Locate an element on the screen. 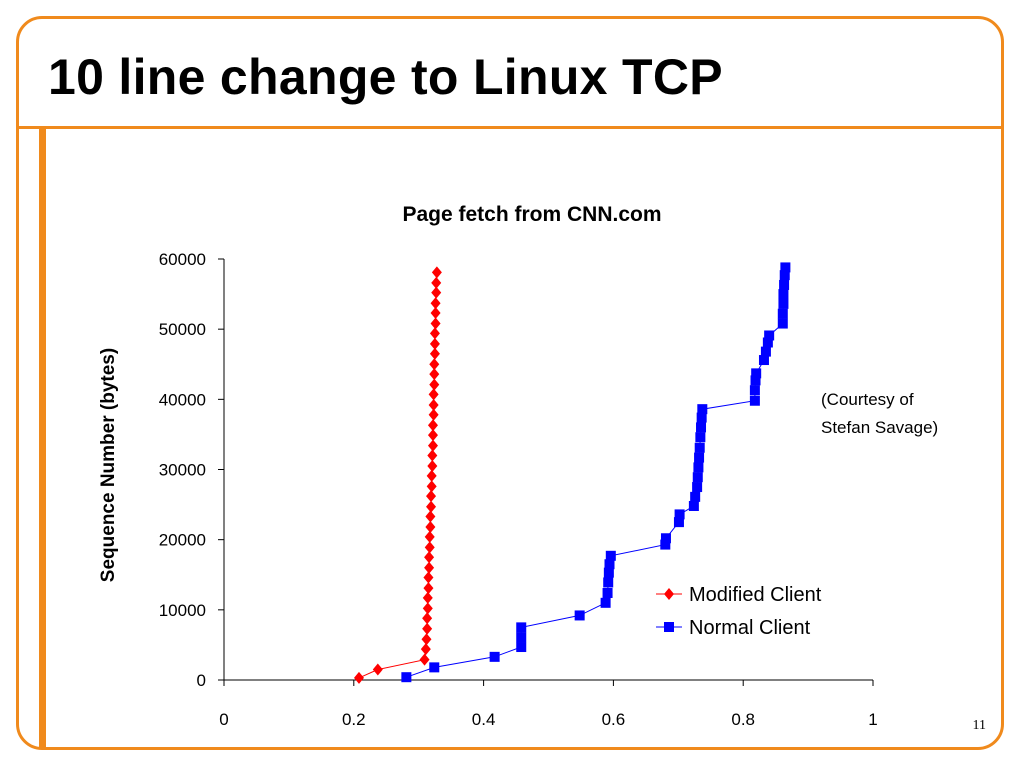 The width and height of the screenshot is (1024, 768). slide-title: 10 line change to Linux TCP is located at coordinates (385, 77).